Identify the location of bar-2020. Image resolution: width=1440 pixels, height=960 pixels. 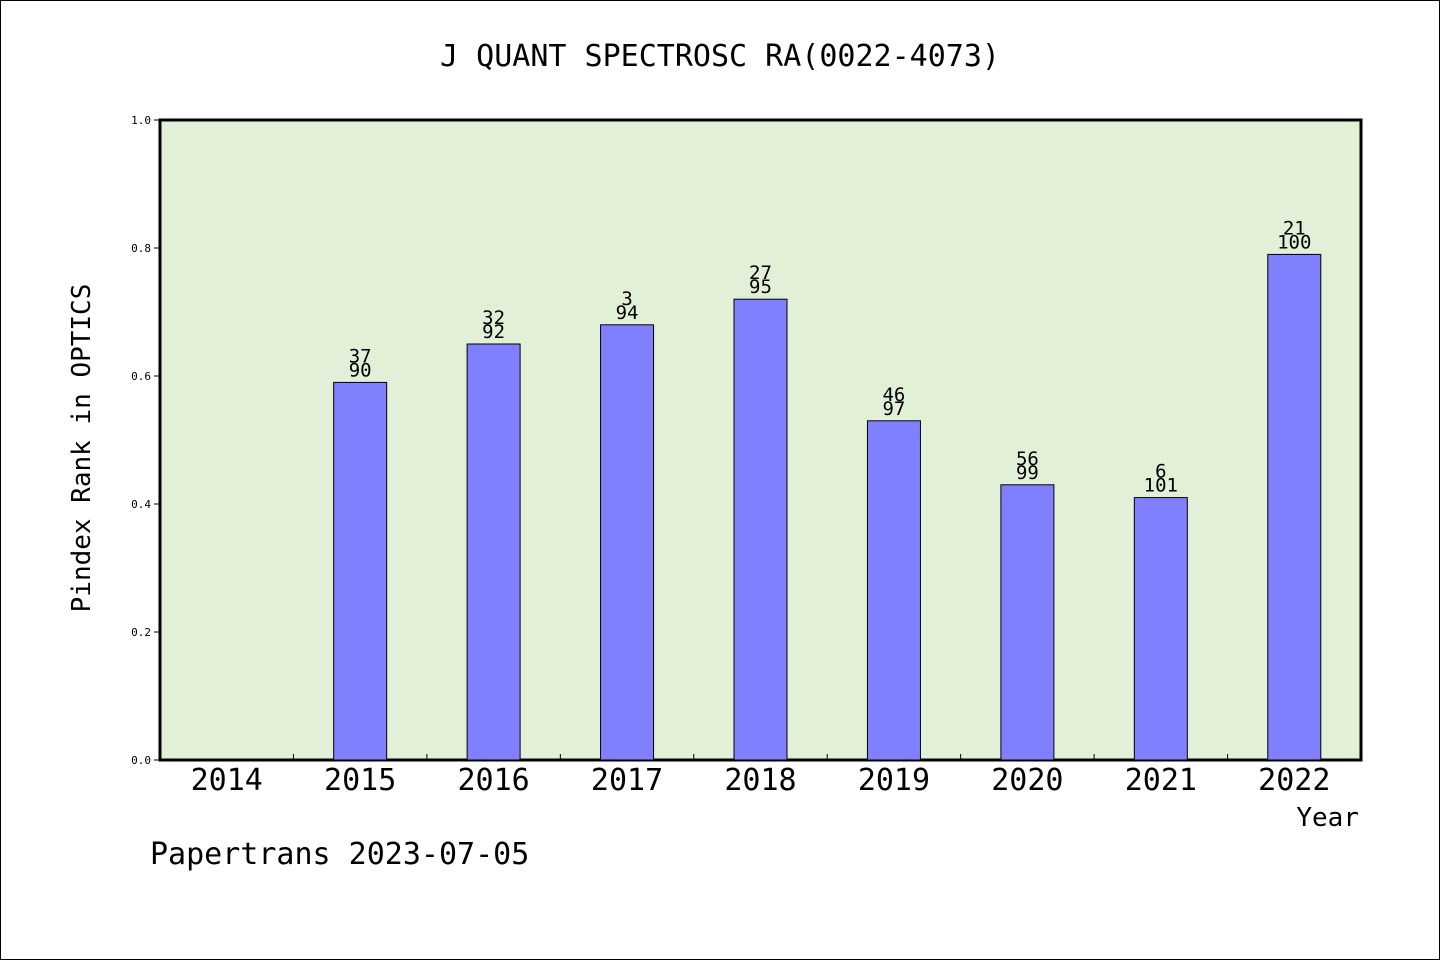
(1027, 622).